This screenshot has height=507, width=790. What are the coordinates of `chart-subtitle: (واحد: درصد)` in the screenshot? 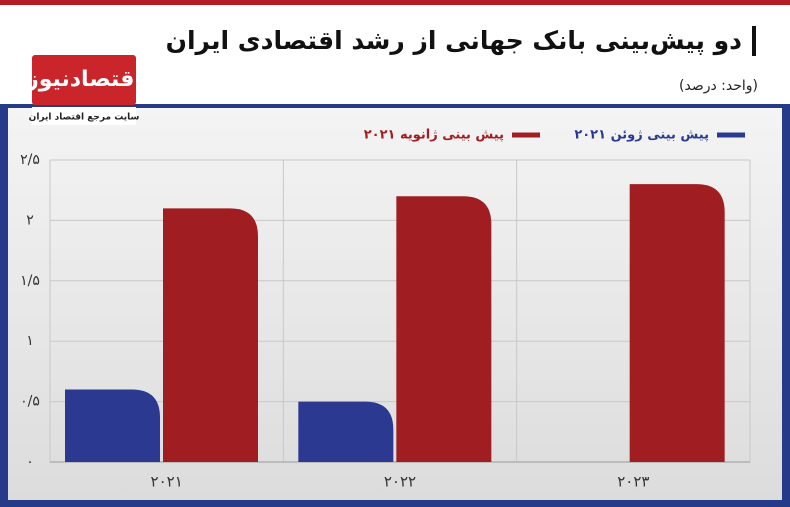 It's located at (718, 86).